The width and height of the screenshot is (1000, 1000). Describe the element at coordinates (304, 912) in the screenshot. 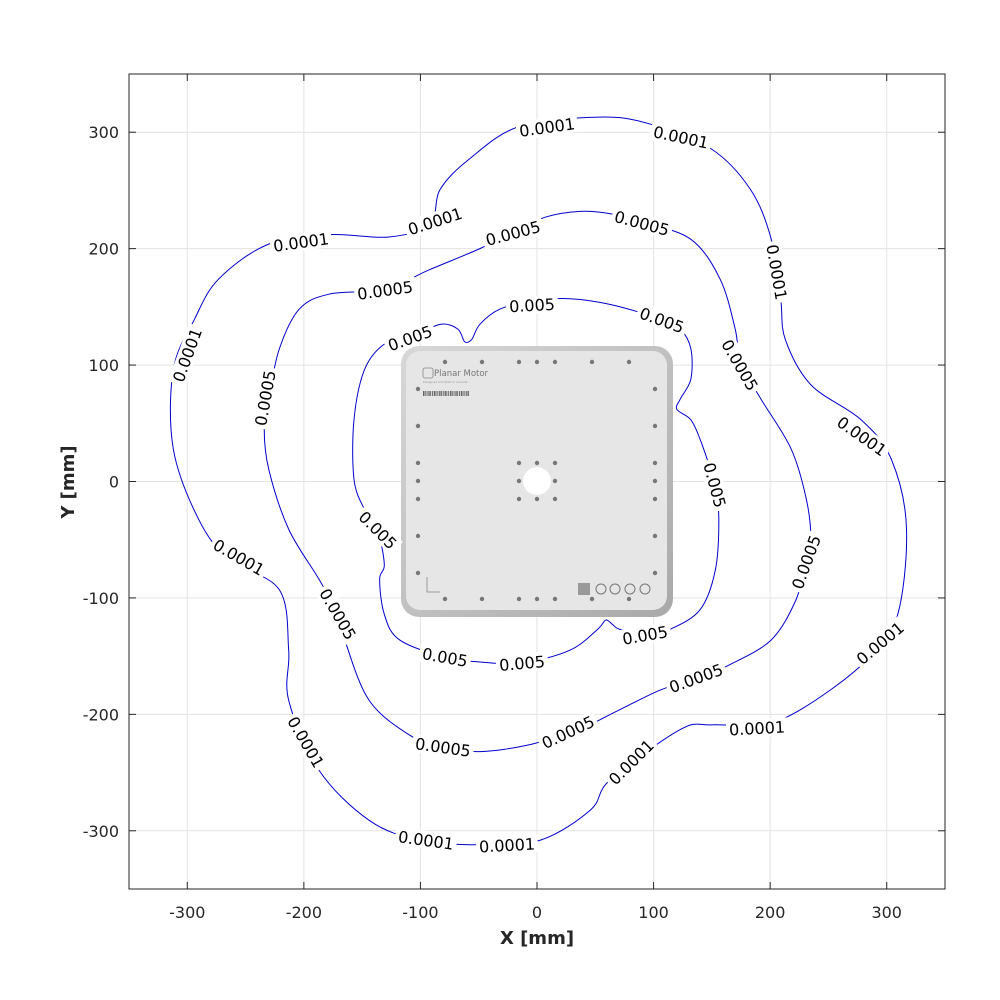

I see `x-tick-label: -200` at that location.